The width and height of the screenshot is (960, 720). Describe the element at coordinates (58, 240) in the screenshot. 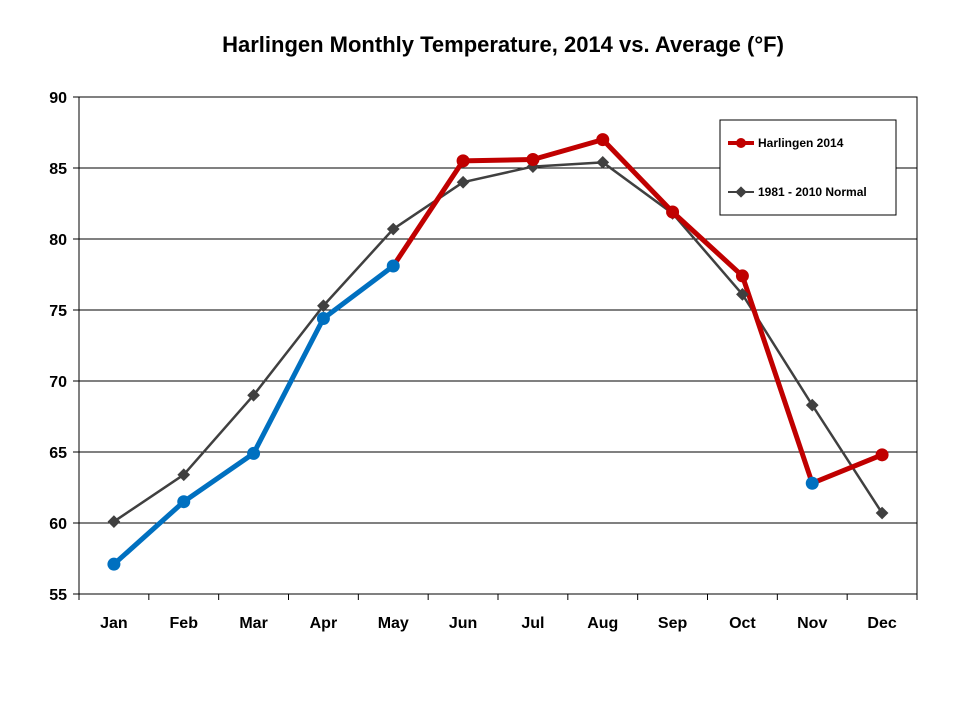

I see `y-tick-label: 80` at that location.